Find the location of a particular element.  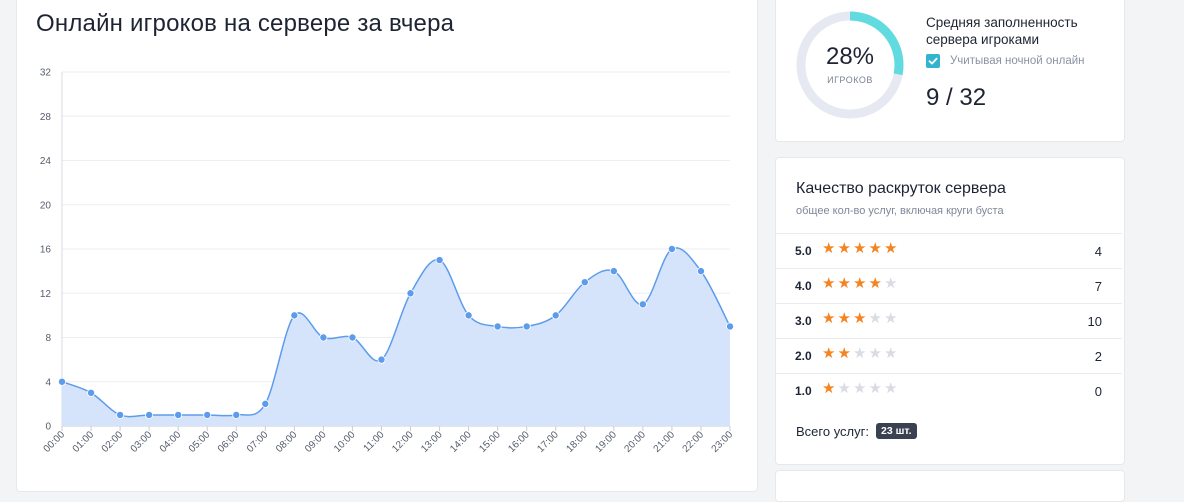

night-online-toggle: Учитывая ночной онлайн is located at coordinates (1005, 61).